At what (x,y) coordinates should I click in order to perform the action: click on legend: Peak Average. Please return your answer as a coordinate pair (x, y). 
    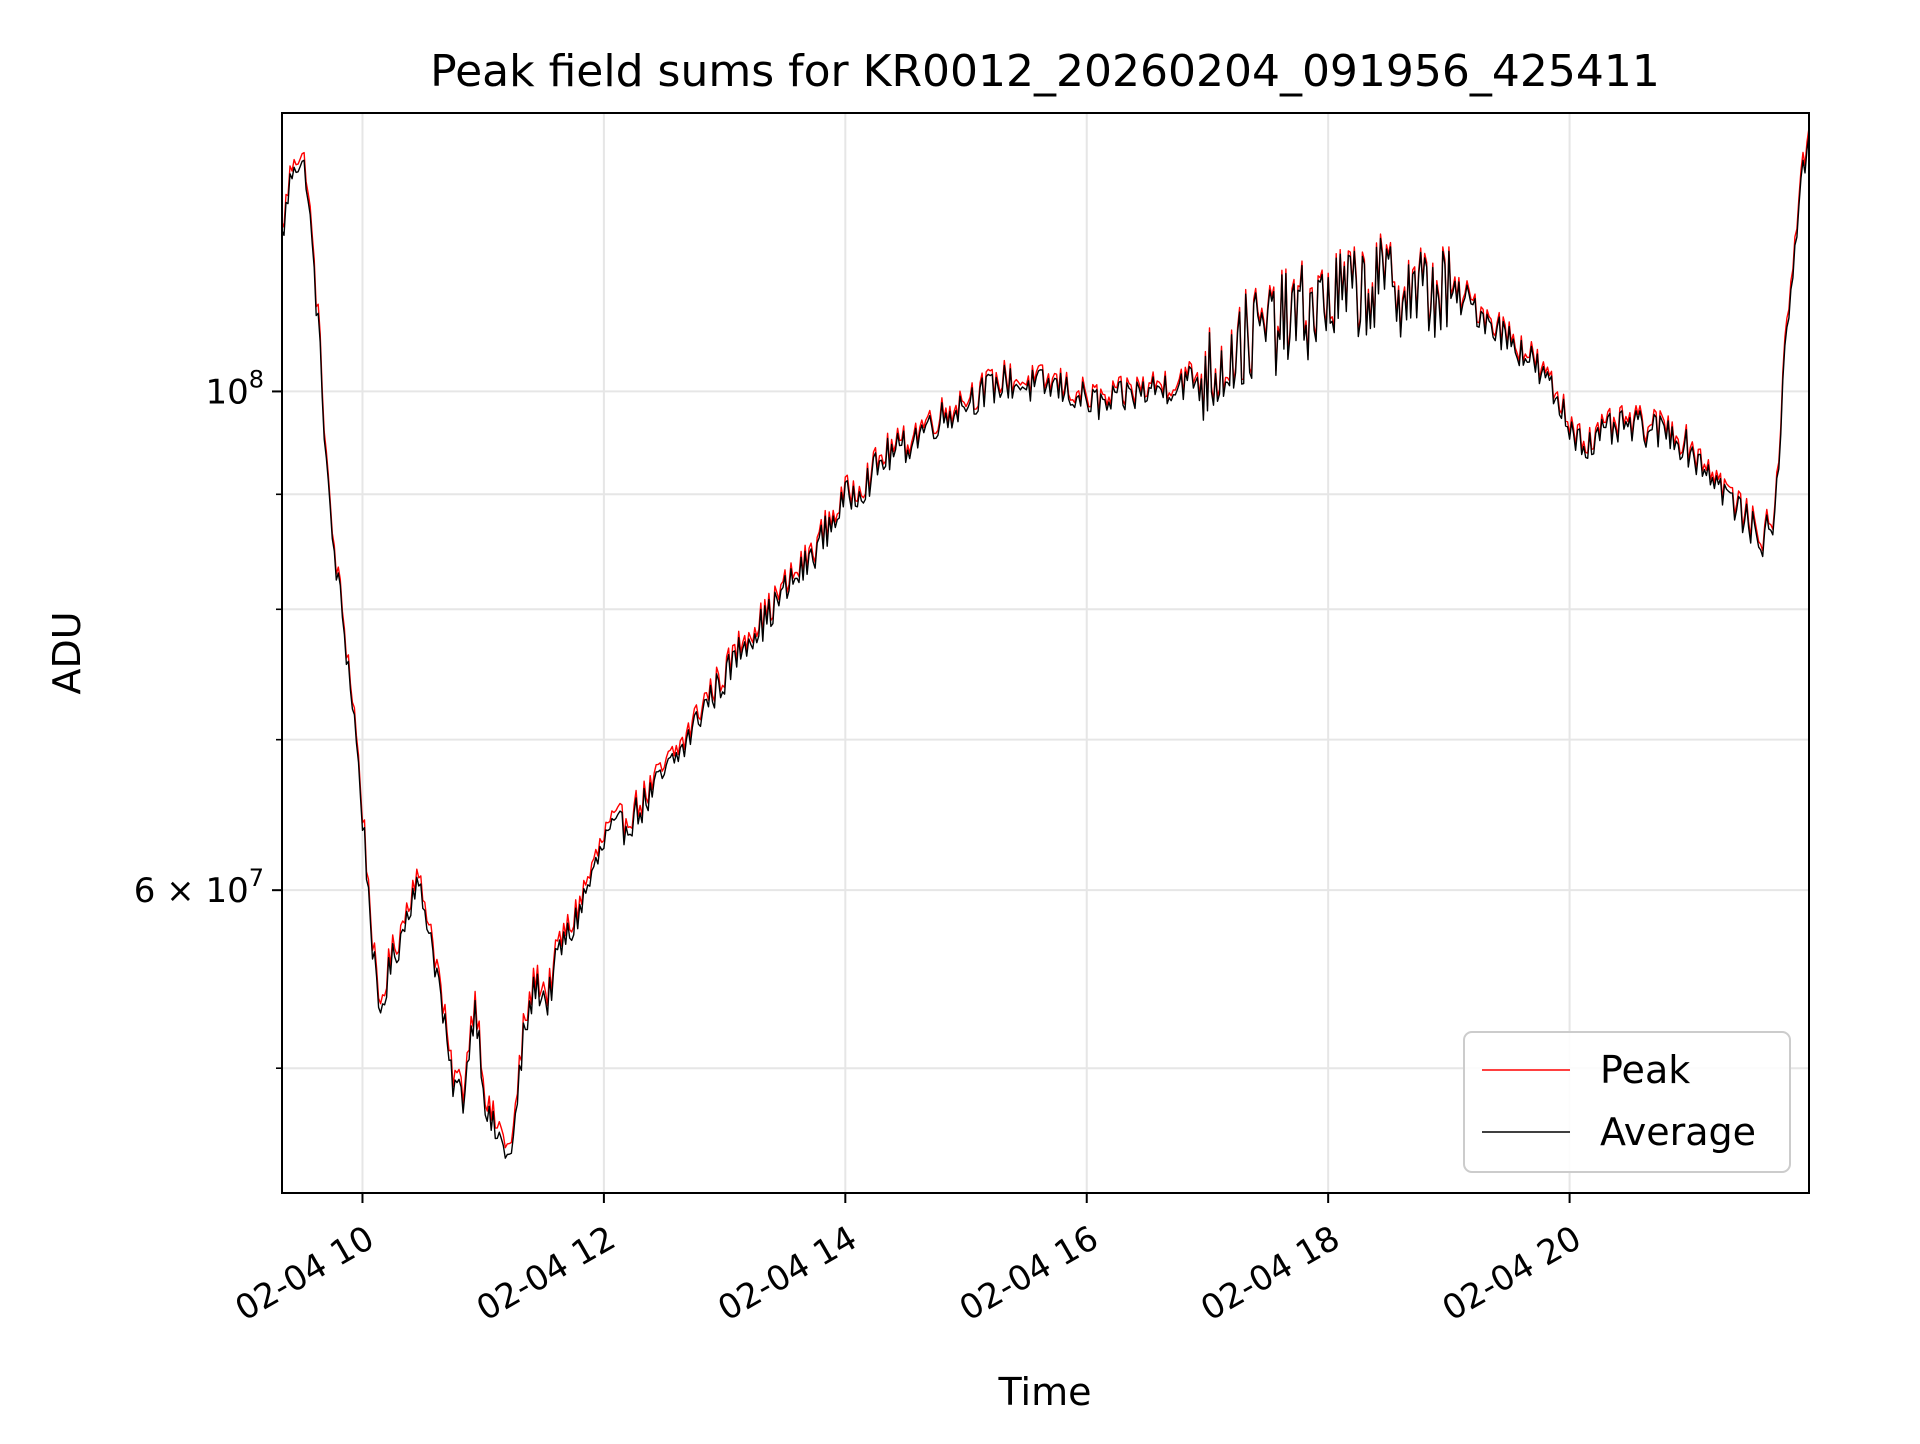
    Looking at the image, I should click on (1627, 1102).